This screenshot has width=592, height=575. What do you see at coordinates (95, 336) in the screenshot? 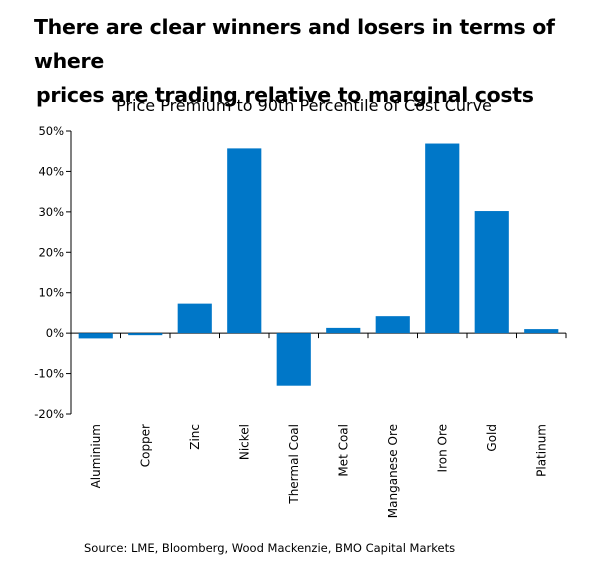
I see `bar-aluminium` at bounding box center [95, 336].